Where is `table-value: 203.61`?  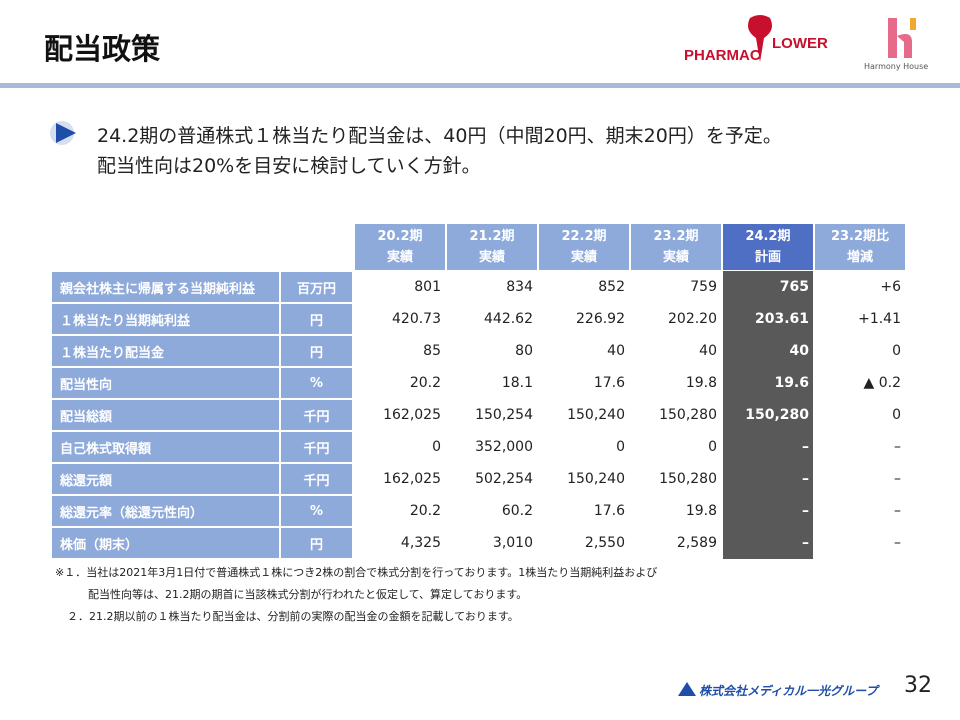
table-value: 203.61 is located at coordinates (768, 319).